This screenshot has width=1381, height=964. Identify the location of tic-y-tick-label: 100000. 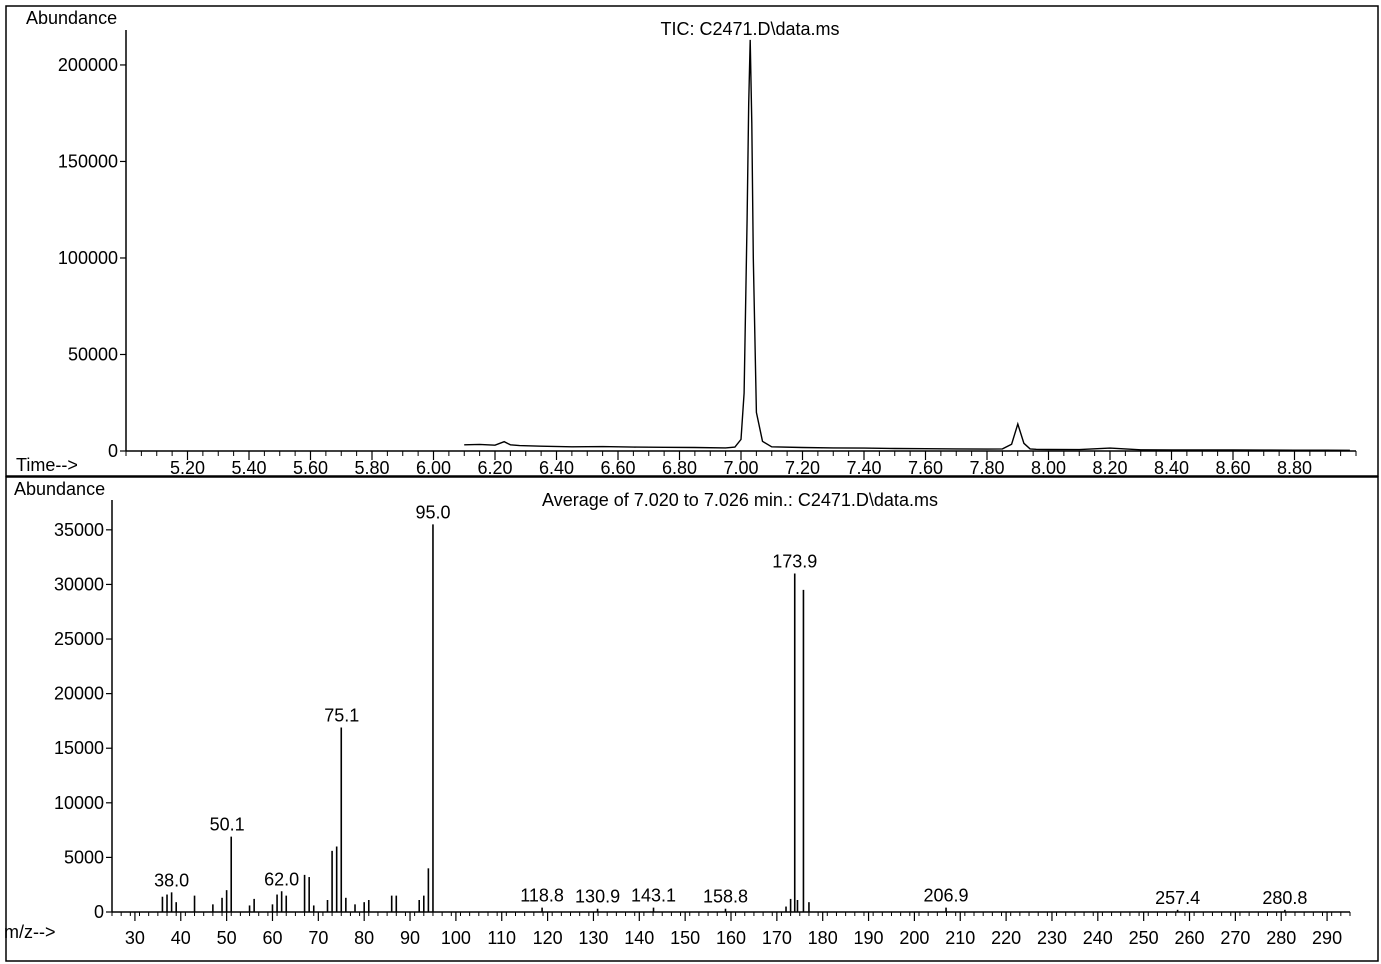
(88, 258).